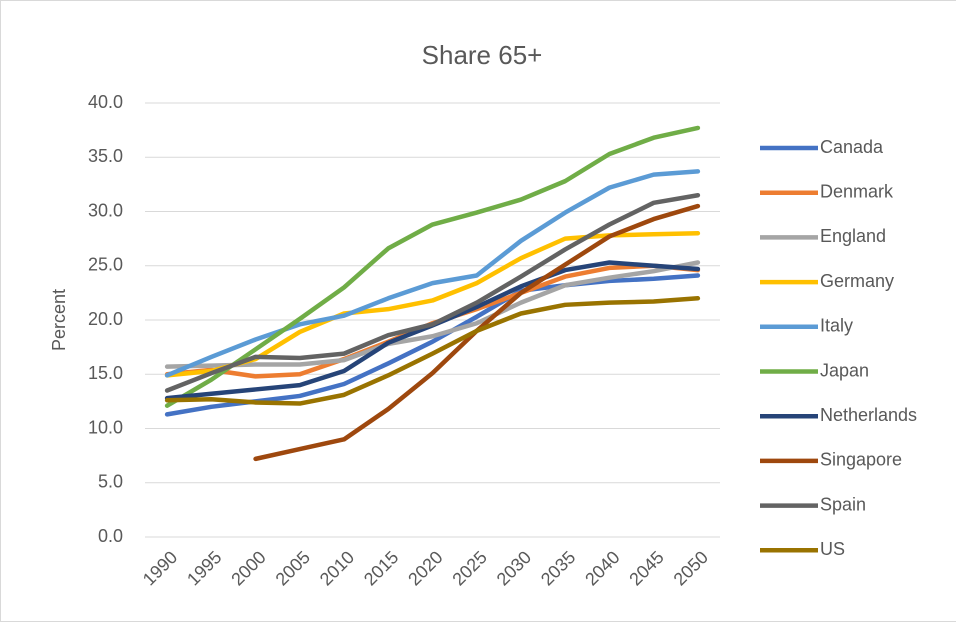 The width and height of the screenshot is (956, 622). What do you see at coordinates (853, 236) in the screenshot?
I see `legend-label: England` at bounding box center [853, 236].